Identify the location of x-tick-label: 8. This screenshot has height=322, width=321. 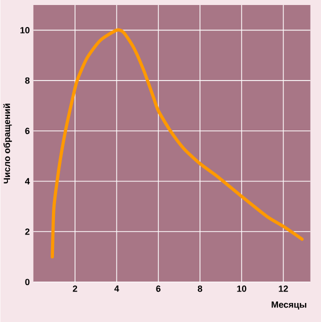
(200, 289).